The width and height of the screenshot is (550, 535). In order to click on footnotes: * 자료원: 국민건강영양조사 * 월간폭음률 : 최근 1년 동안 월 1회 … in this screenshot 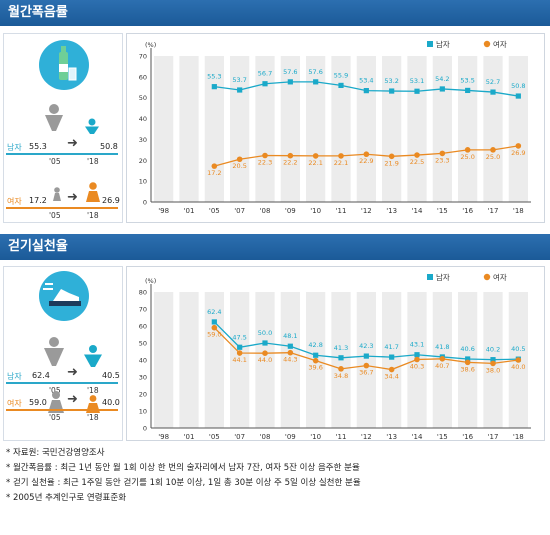, I will do `click(183, 476)`.